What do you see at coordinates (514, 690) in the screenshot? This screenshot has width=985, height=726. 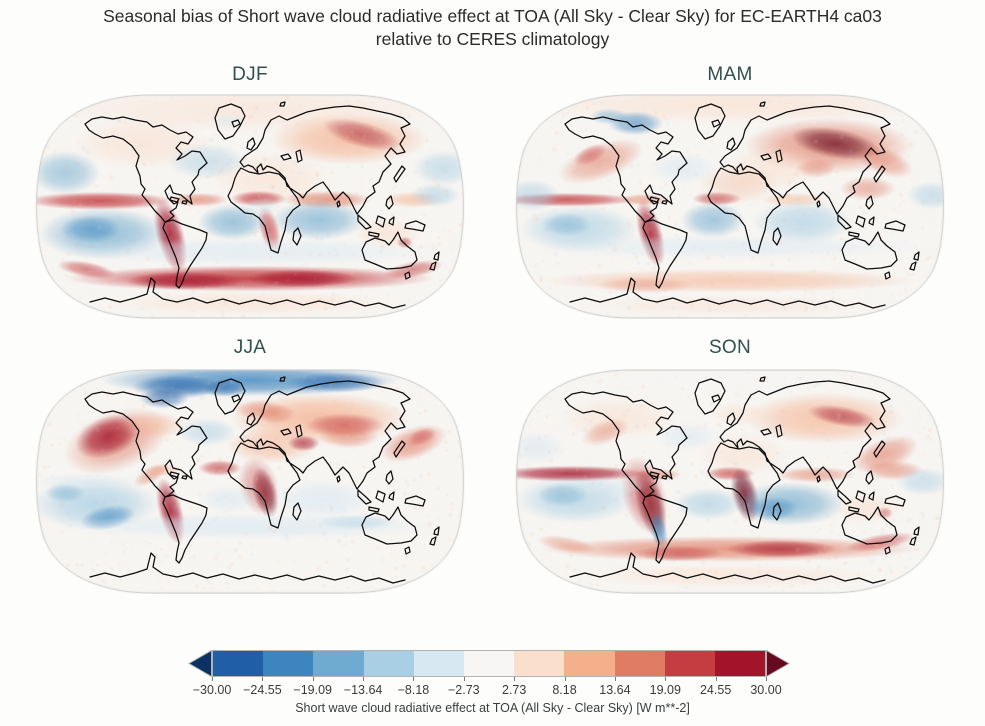 I see `colorbar-tick-label: 2.73` at bounding box center [514, 690].